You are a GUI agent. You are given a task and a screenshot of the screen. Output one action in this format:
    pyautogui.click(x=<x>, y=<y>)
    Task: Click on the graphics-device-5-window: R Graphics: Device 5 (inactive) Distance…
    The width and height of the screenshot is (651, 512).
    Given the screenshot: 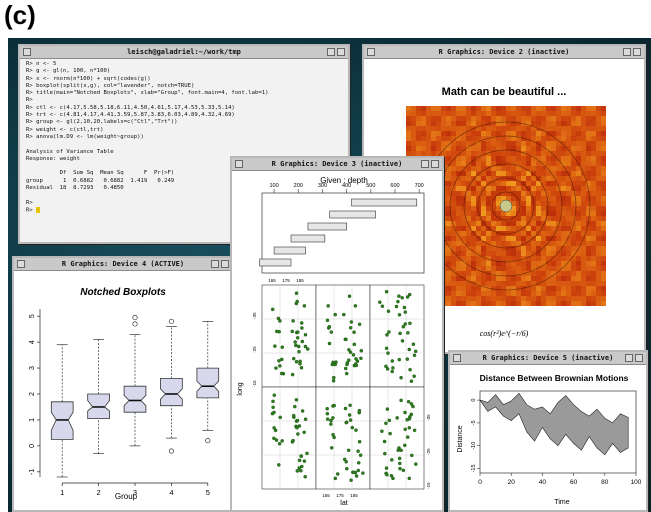 What is the action you would take?
    pyautogui.click(x=548, y=431)
    